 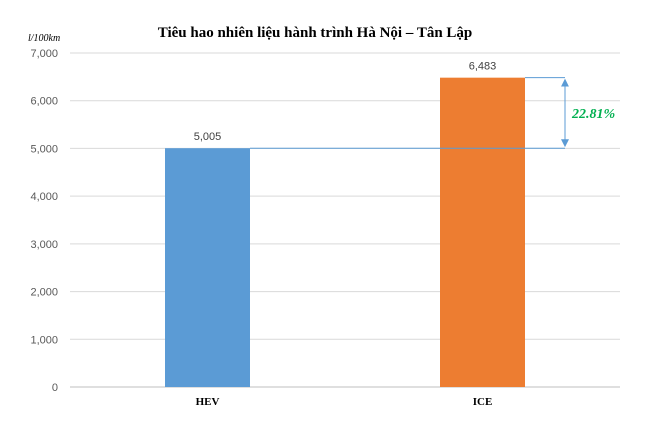 What do you see at coordinates (345, 102) in the screenshot?
I see `data-labels: 5,005 6,483` at bounding box center [345, 102].